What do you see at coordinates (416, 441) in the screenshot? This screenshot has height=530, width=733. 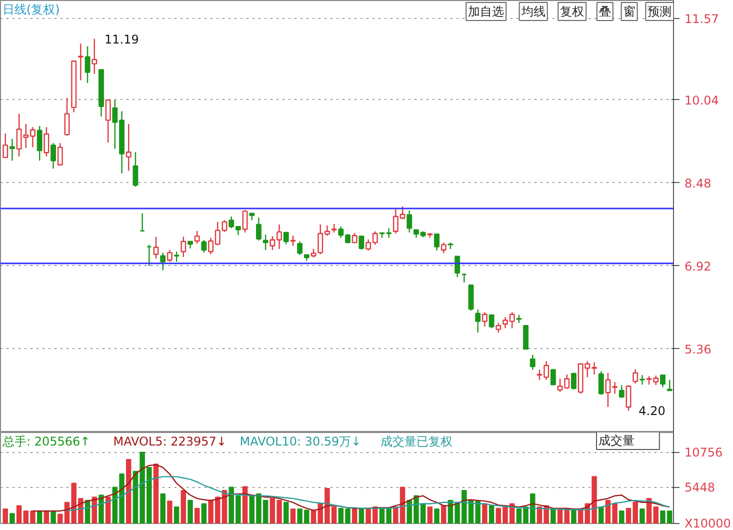 I see `annotation: 成交量已复权` at bounding box center [416, 441].